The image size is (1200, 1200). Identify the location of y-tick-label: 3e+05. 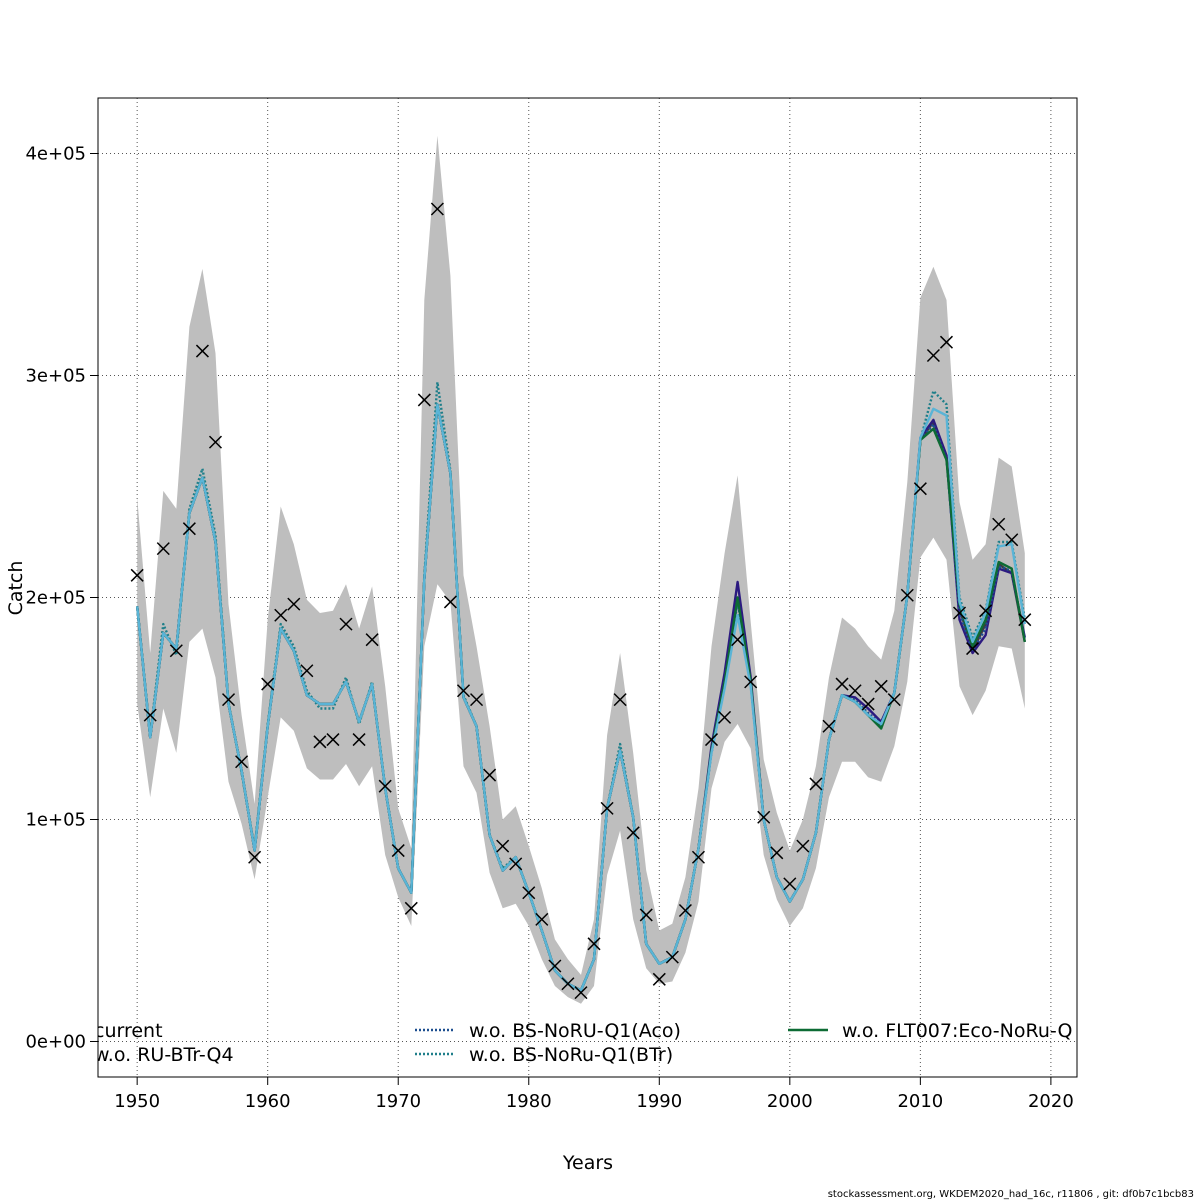
(55, 375).